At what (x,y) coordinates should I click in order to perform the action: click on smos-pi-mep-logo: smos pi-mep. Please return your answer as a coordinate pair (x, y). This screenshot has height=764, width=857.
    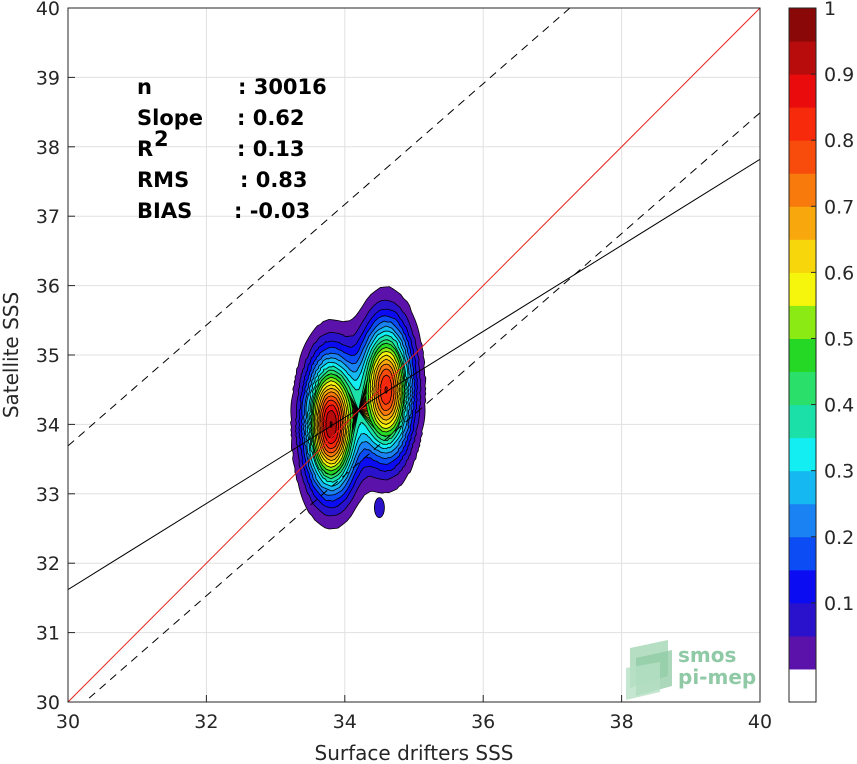
    Looking at the image, I should click on (691, 670).